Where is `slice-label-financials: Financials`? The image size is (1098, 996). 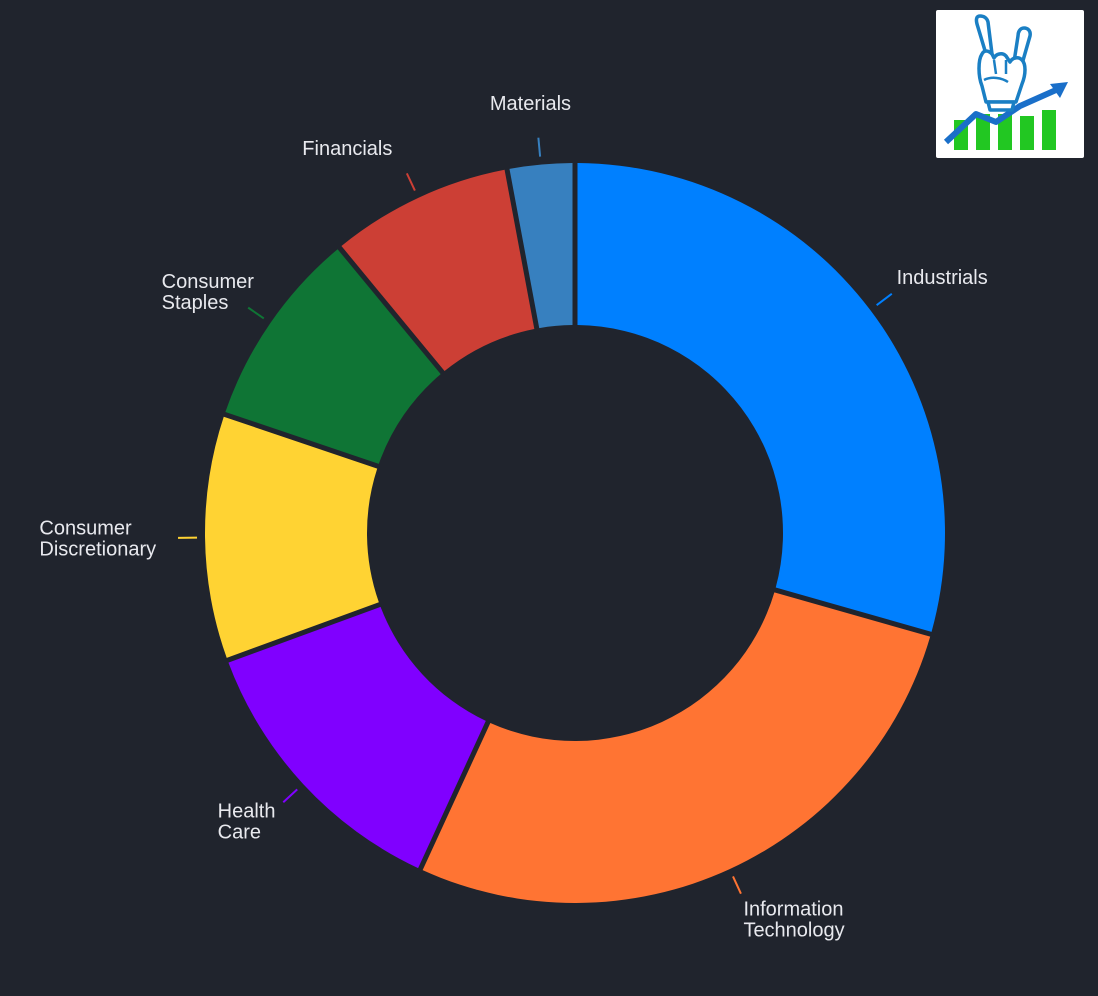
slice-label-financials: Financials is located at coordinates (347, 149).